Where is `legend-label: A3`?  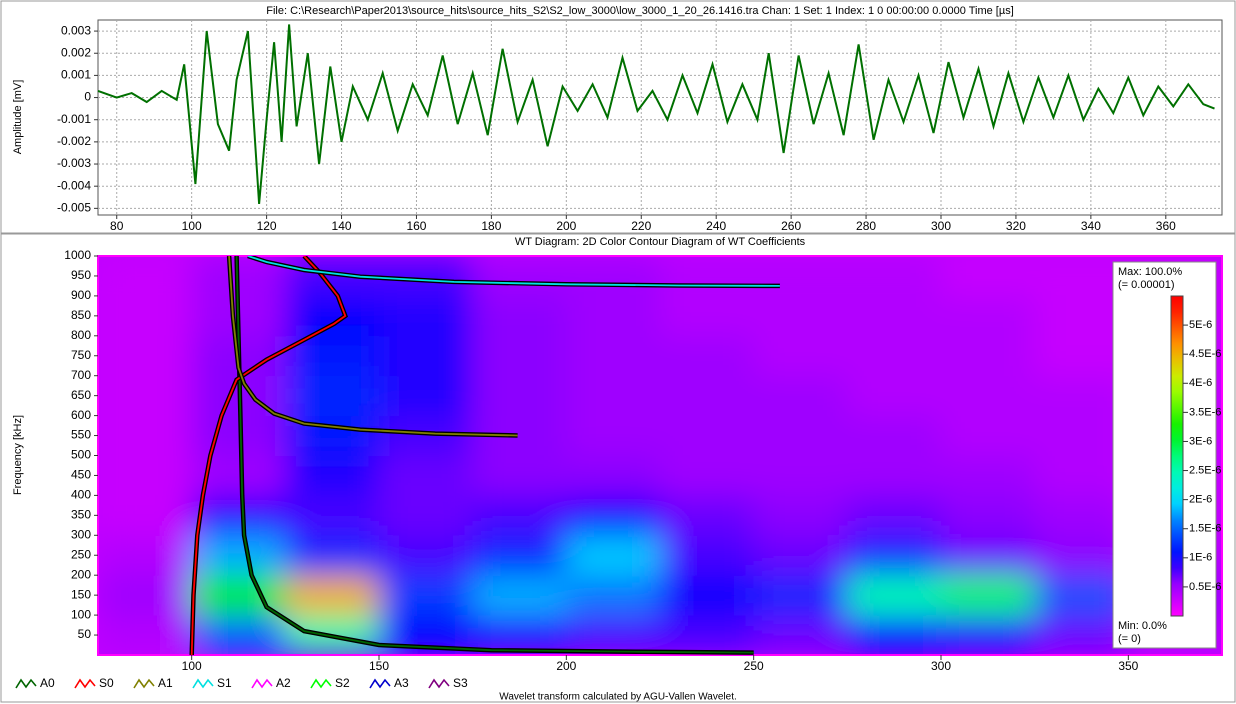 legend-label: A3 is located at coordinates (401, 683).